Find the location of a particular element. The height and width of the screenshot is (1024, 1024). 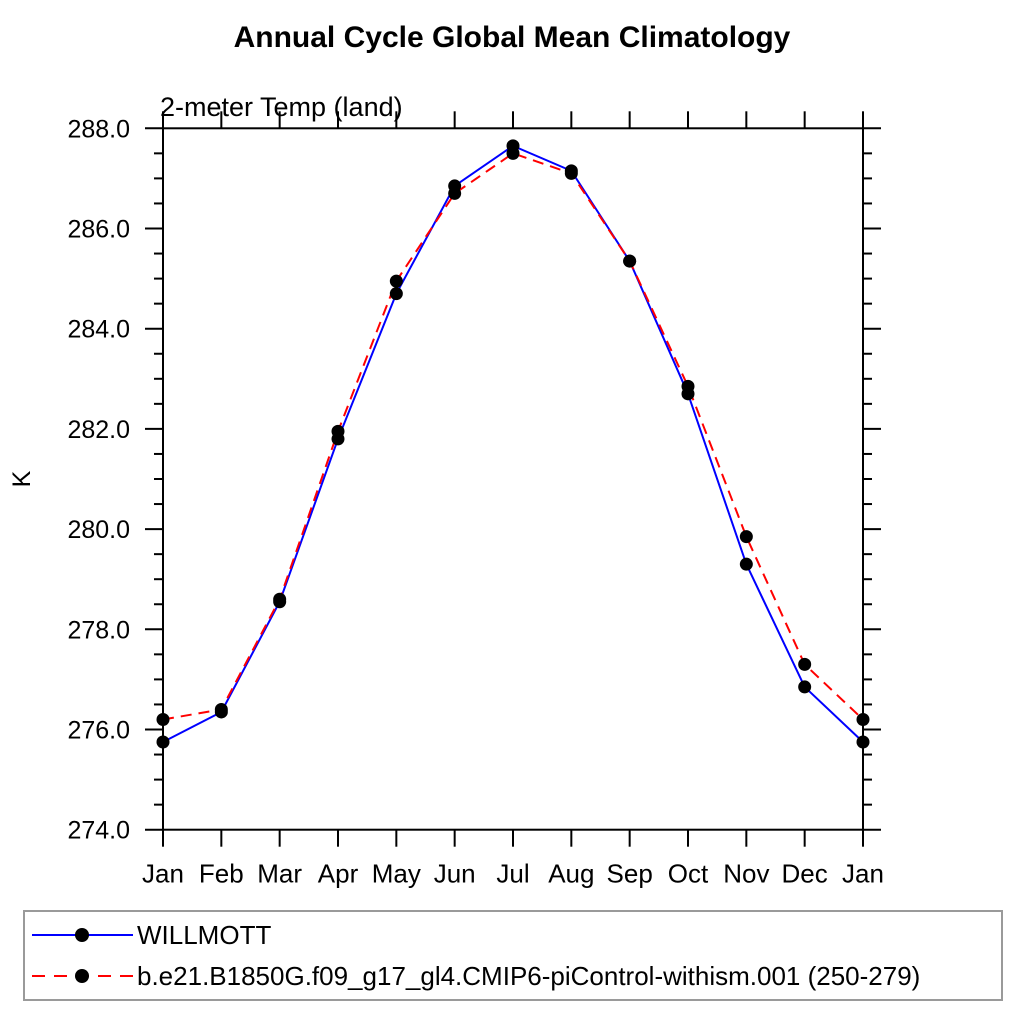

x-tick-label: Apr is located at coordinates (338, 874).